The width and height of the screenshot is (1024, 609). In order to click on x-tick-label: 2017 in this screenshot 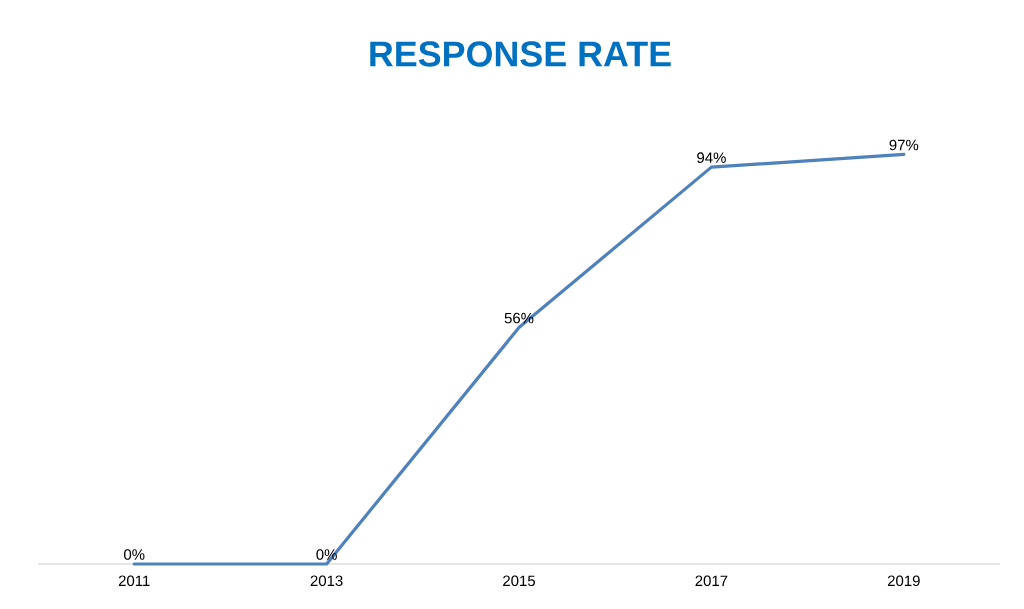, I will do `click(711, 581)`.